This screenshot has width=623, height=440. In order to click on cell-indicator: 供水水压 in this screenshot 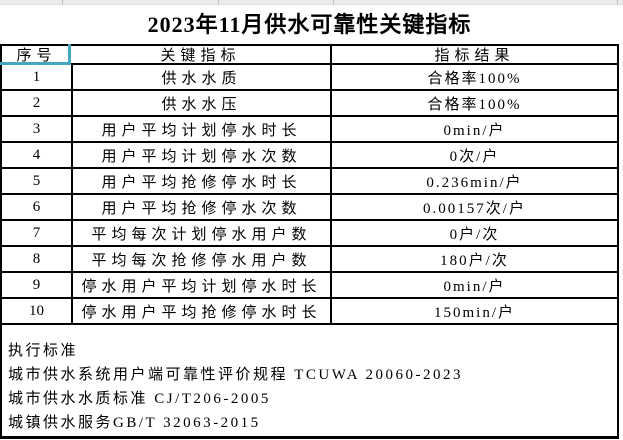, I will do `click(200, 103)`.